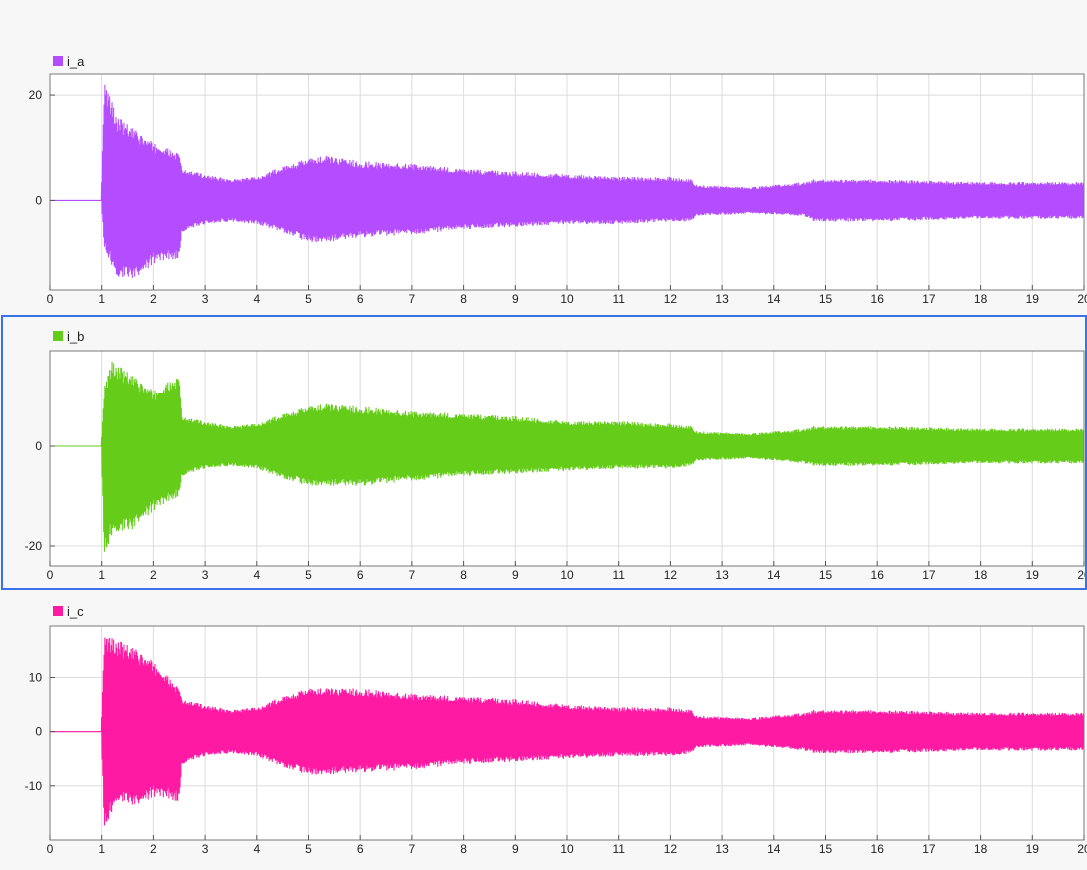  Describe the element at coordinates (36, 95) in the screenshot. I see `y-tick-label: 20` at that location.